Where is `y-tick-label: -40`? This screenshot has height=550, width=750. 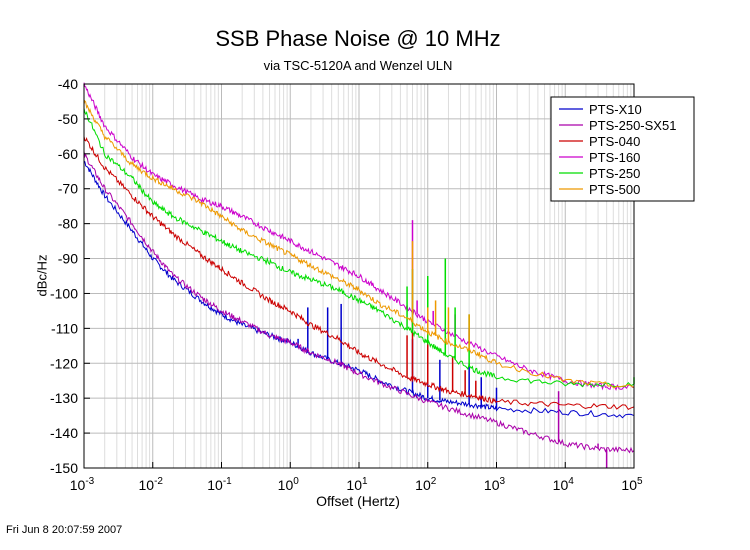 y-tick-label: -40 is located at coordinates (68, 84).